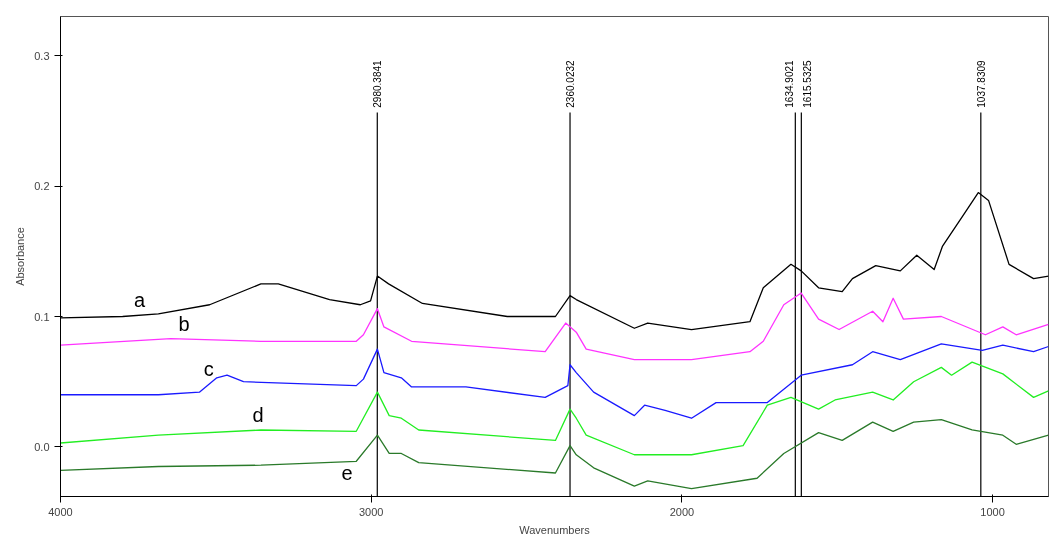 The width and height of the screenshot is (1052, 546). Describe the element at coordinates (981, 83) in the screenshot. I see `ref-line-label: 1037.8309` at that location.